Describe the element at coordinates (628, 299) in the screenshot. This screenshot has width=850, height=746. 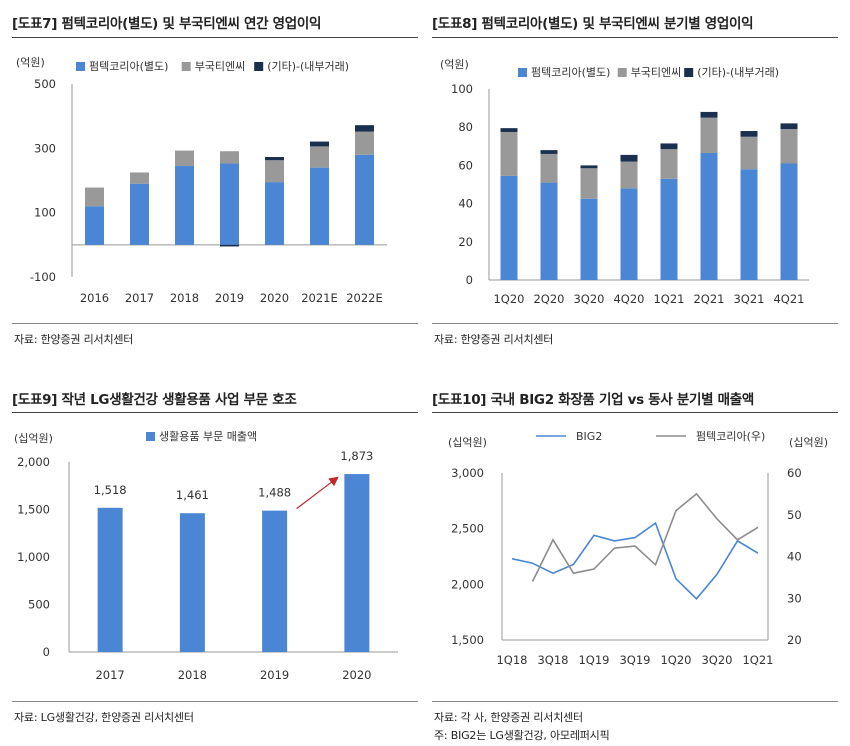
I see `x-tick-label: 4Q20` at that location.